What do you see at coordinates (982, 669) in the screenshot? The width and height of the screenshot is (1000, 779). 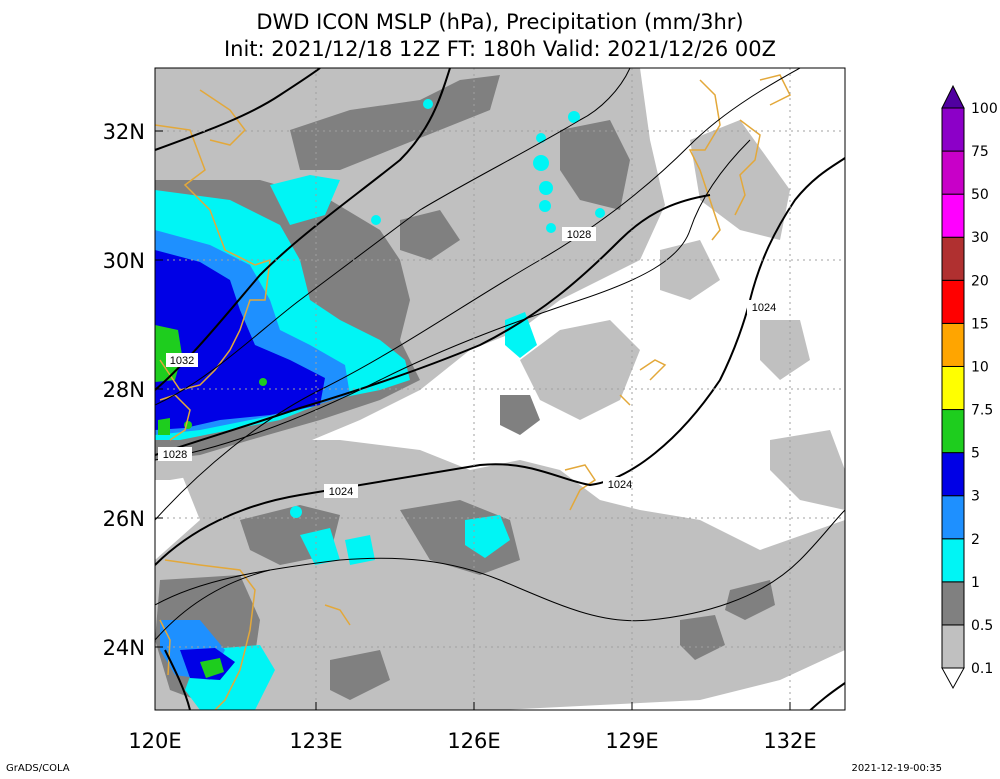 I see `colorbar-label: 0.1` at bounding box center [982, 669].